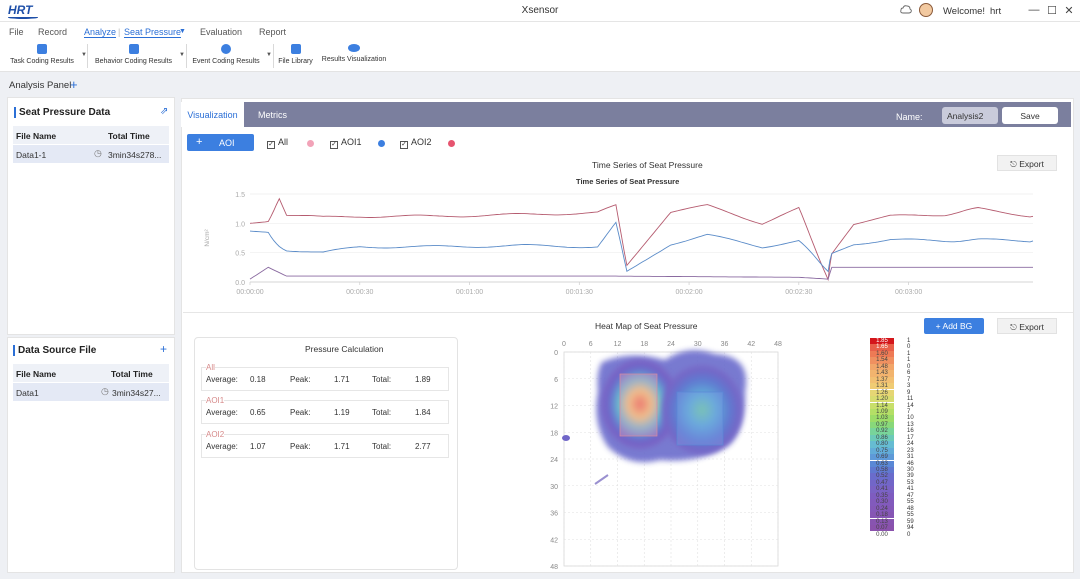 Image resolution: width=1080 pixels, height=579 pixels. What do you see at coordinates (910, 399) in the screenshot?
I see `legend-count: 11` at bounding box center [910, 399].